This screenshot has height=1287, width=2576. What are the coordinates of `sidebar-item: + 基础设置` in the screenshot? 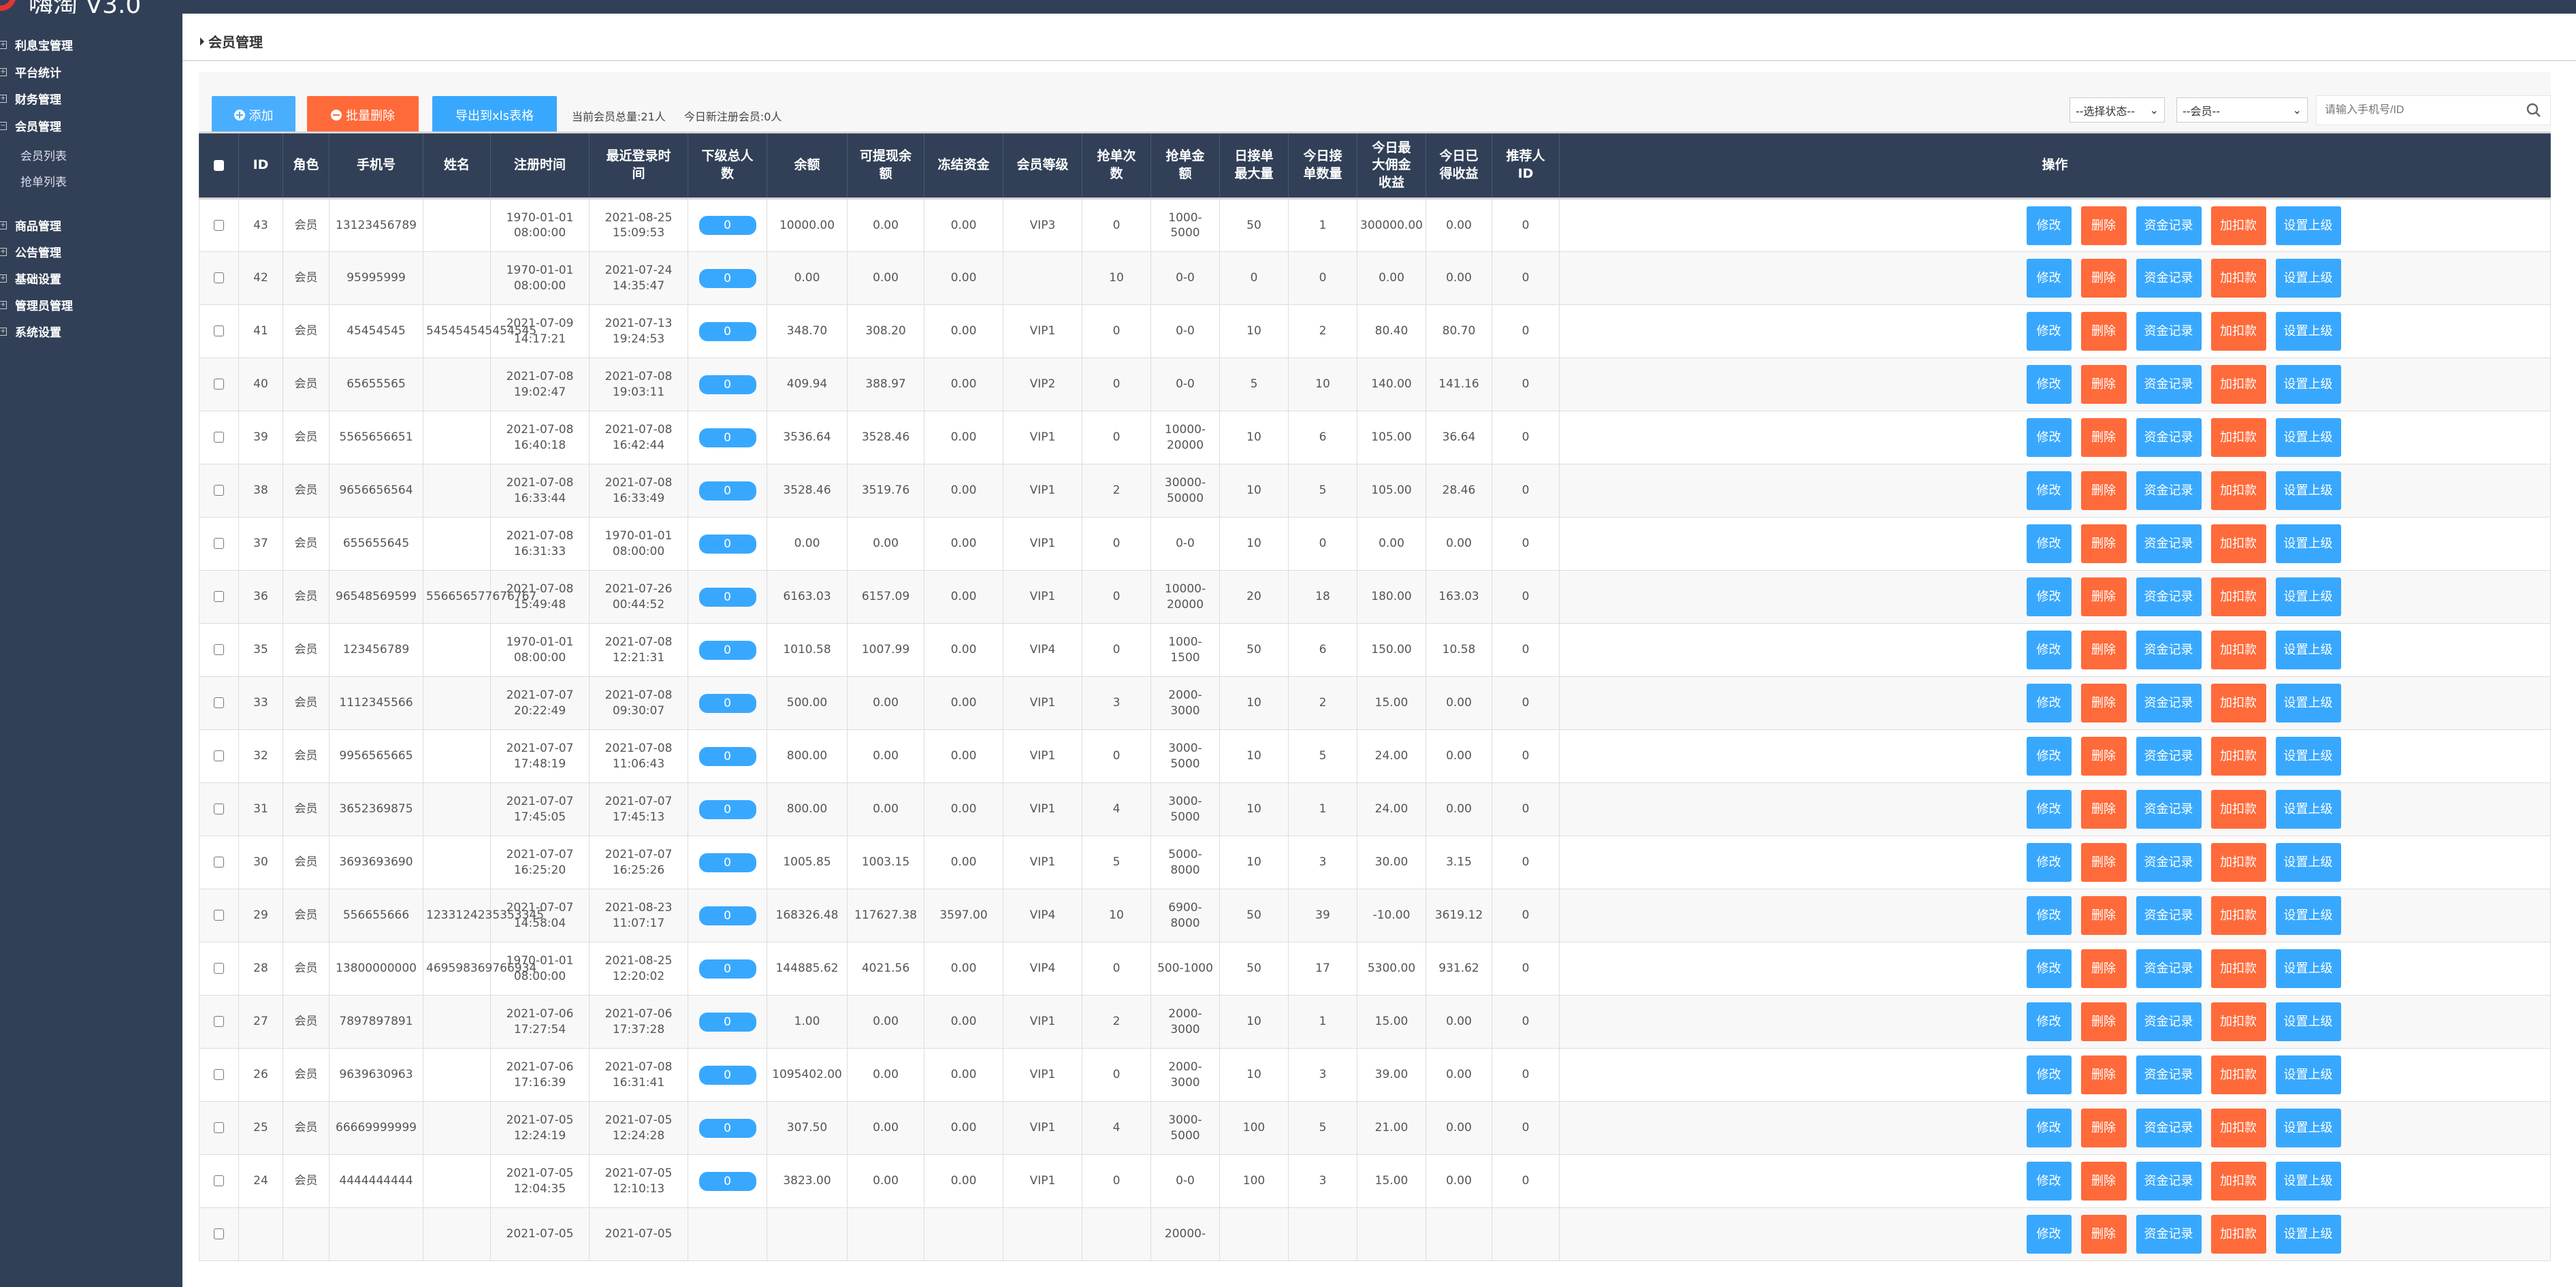 It's located at (31, 278).